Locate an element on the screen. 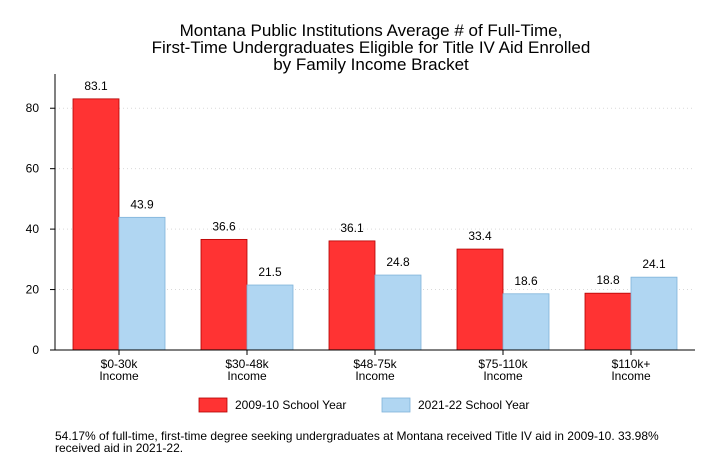 The image size is (711, 474). x-tick-label-4: $75-110k Income is located at coordinates (503, 370).